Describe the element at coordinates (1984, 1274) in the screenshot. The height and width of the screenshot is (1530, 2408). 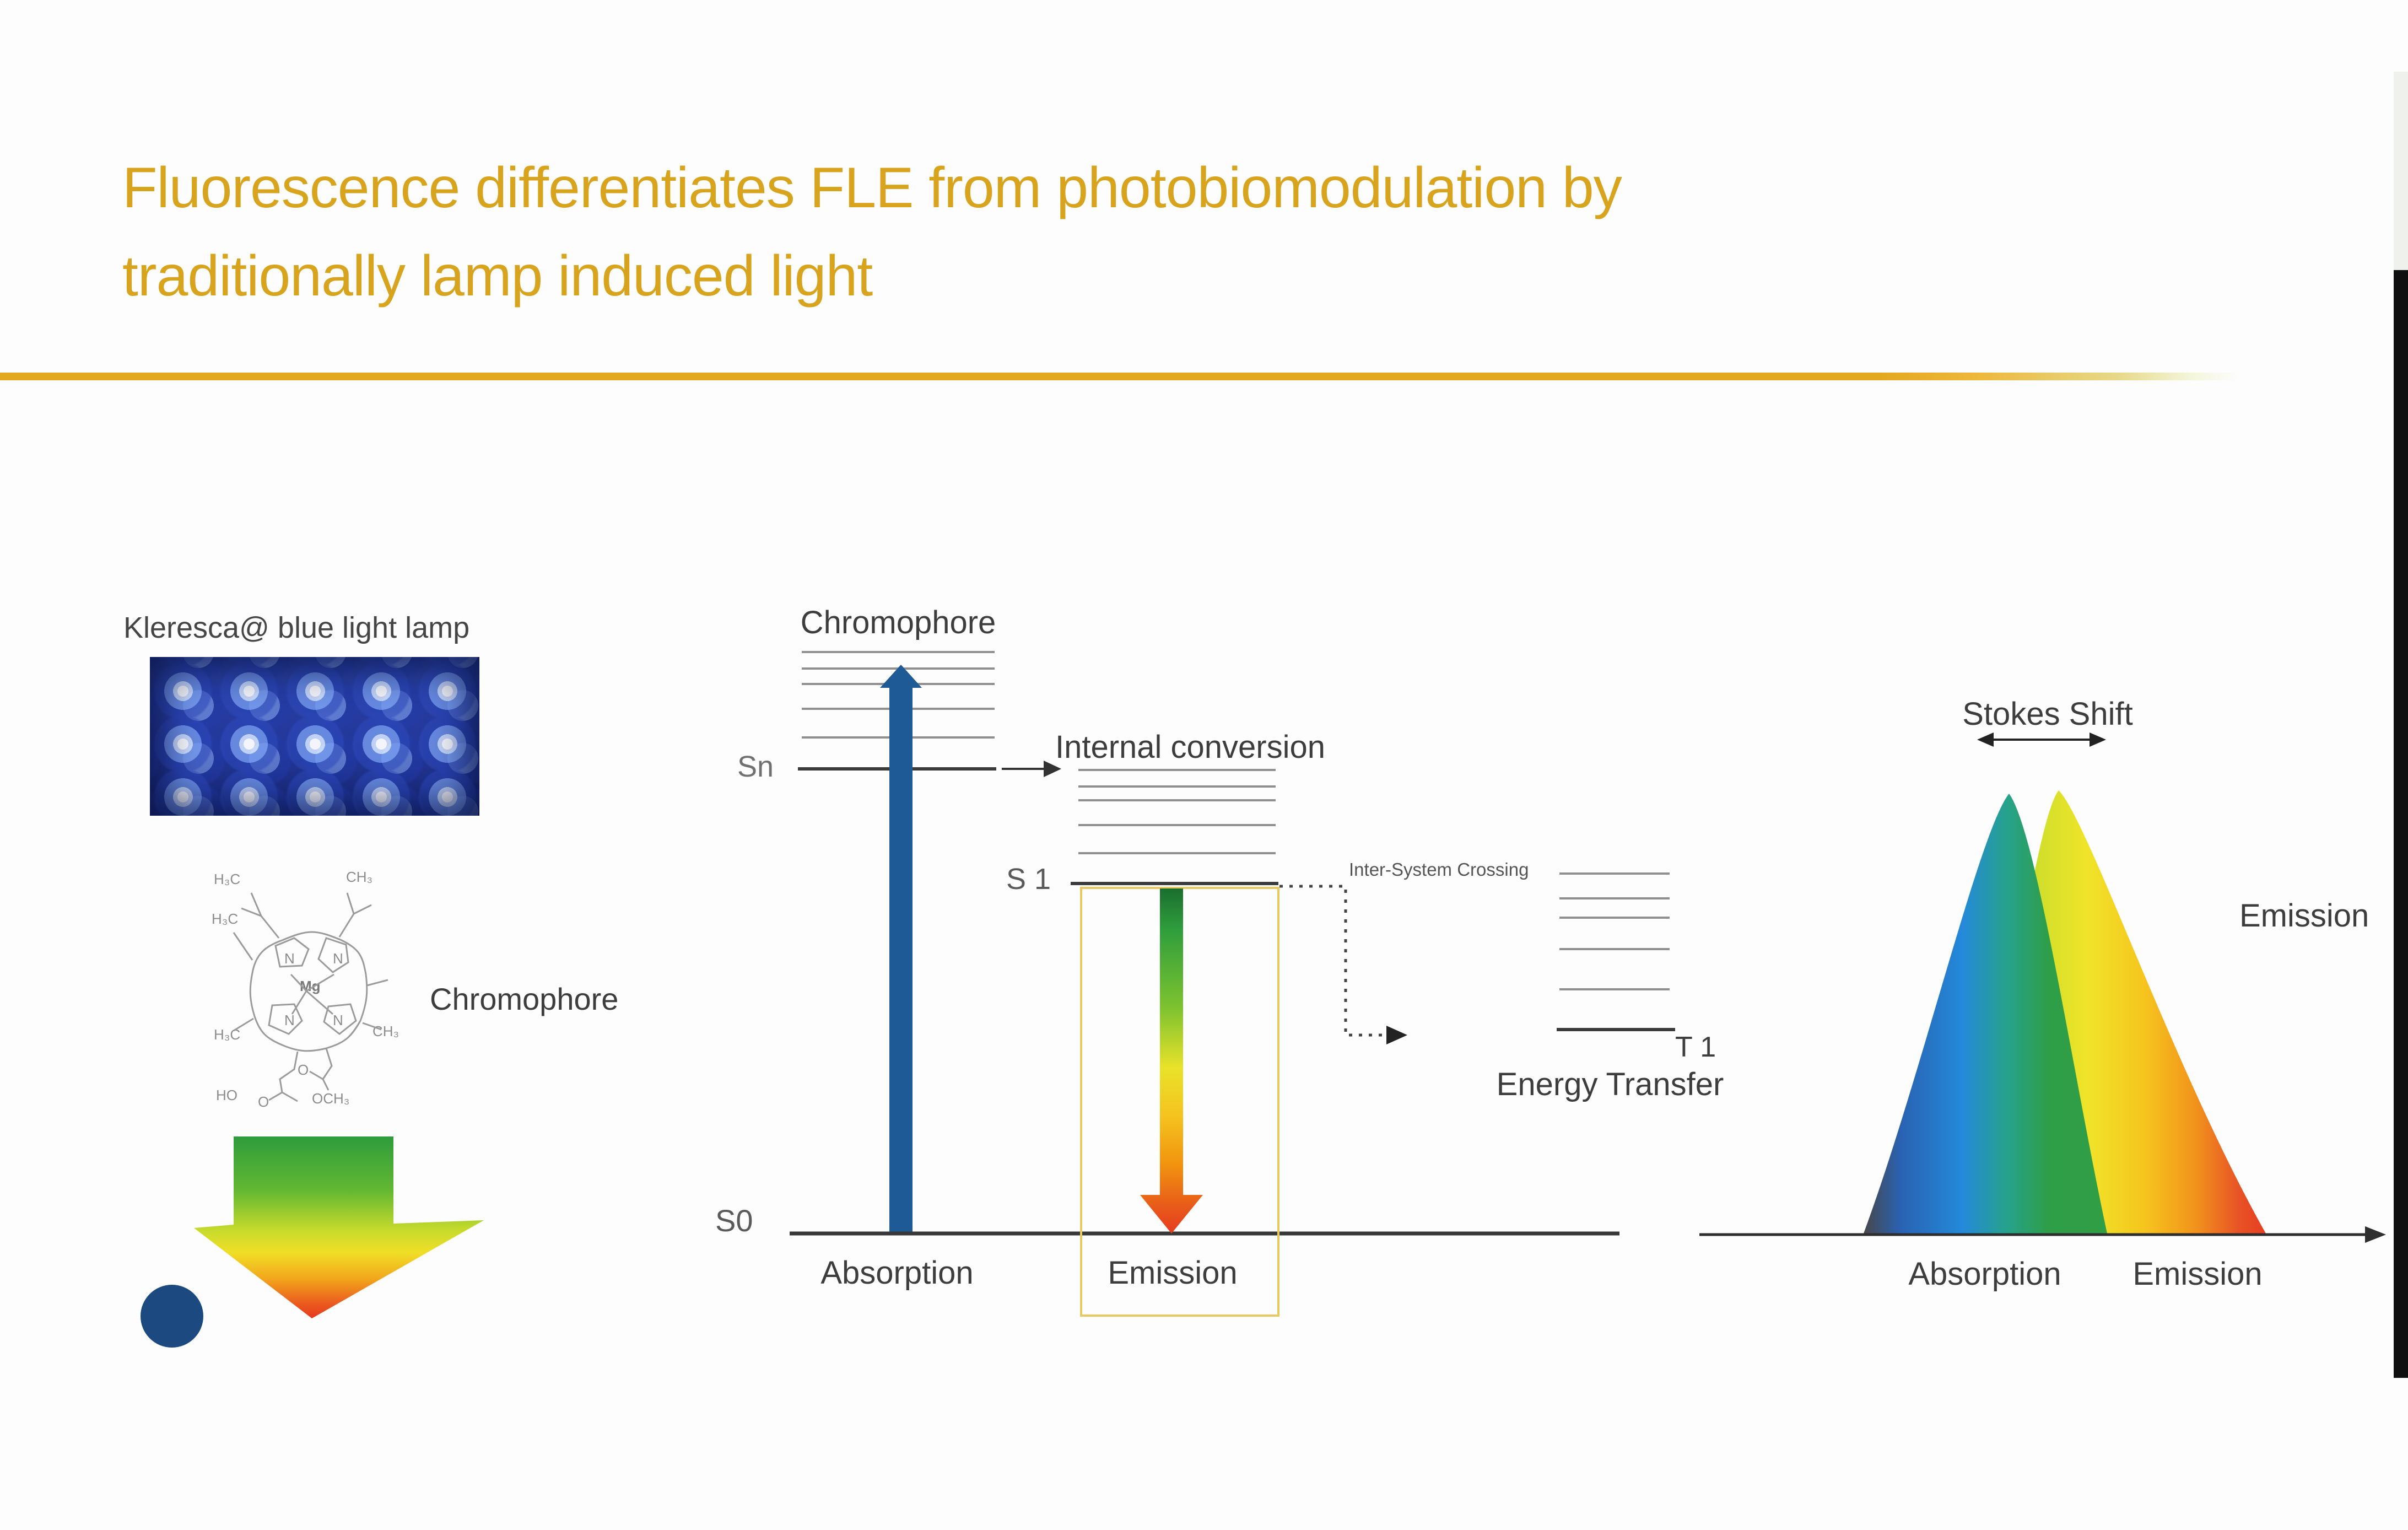
I see `spectra-absorption-axis-label: Absorption` at that location.